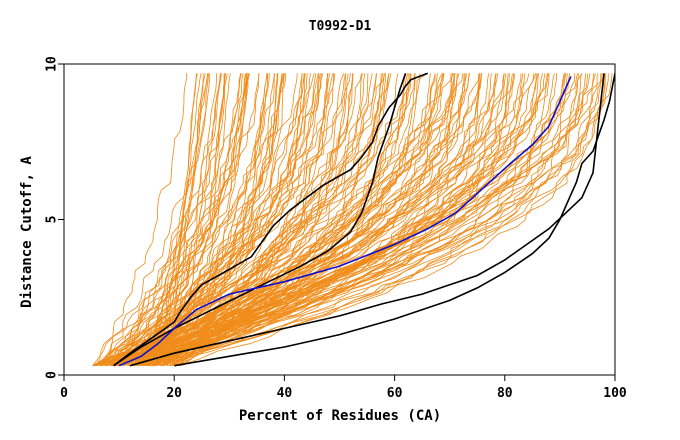 The width and height of the screenshot is (680, 440). I want to click on y-tick-label: 0, so click(52, 375).